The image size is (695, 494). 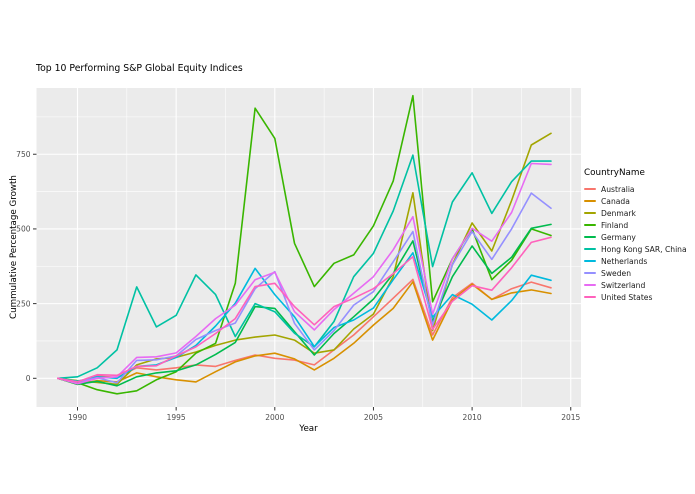 I want to click on legend-label: Australia, so click(x=618, y=189).